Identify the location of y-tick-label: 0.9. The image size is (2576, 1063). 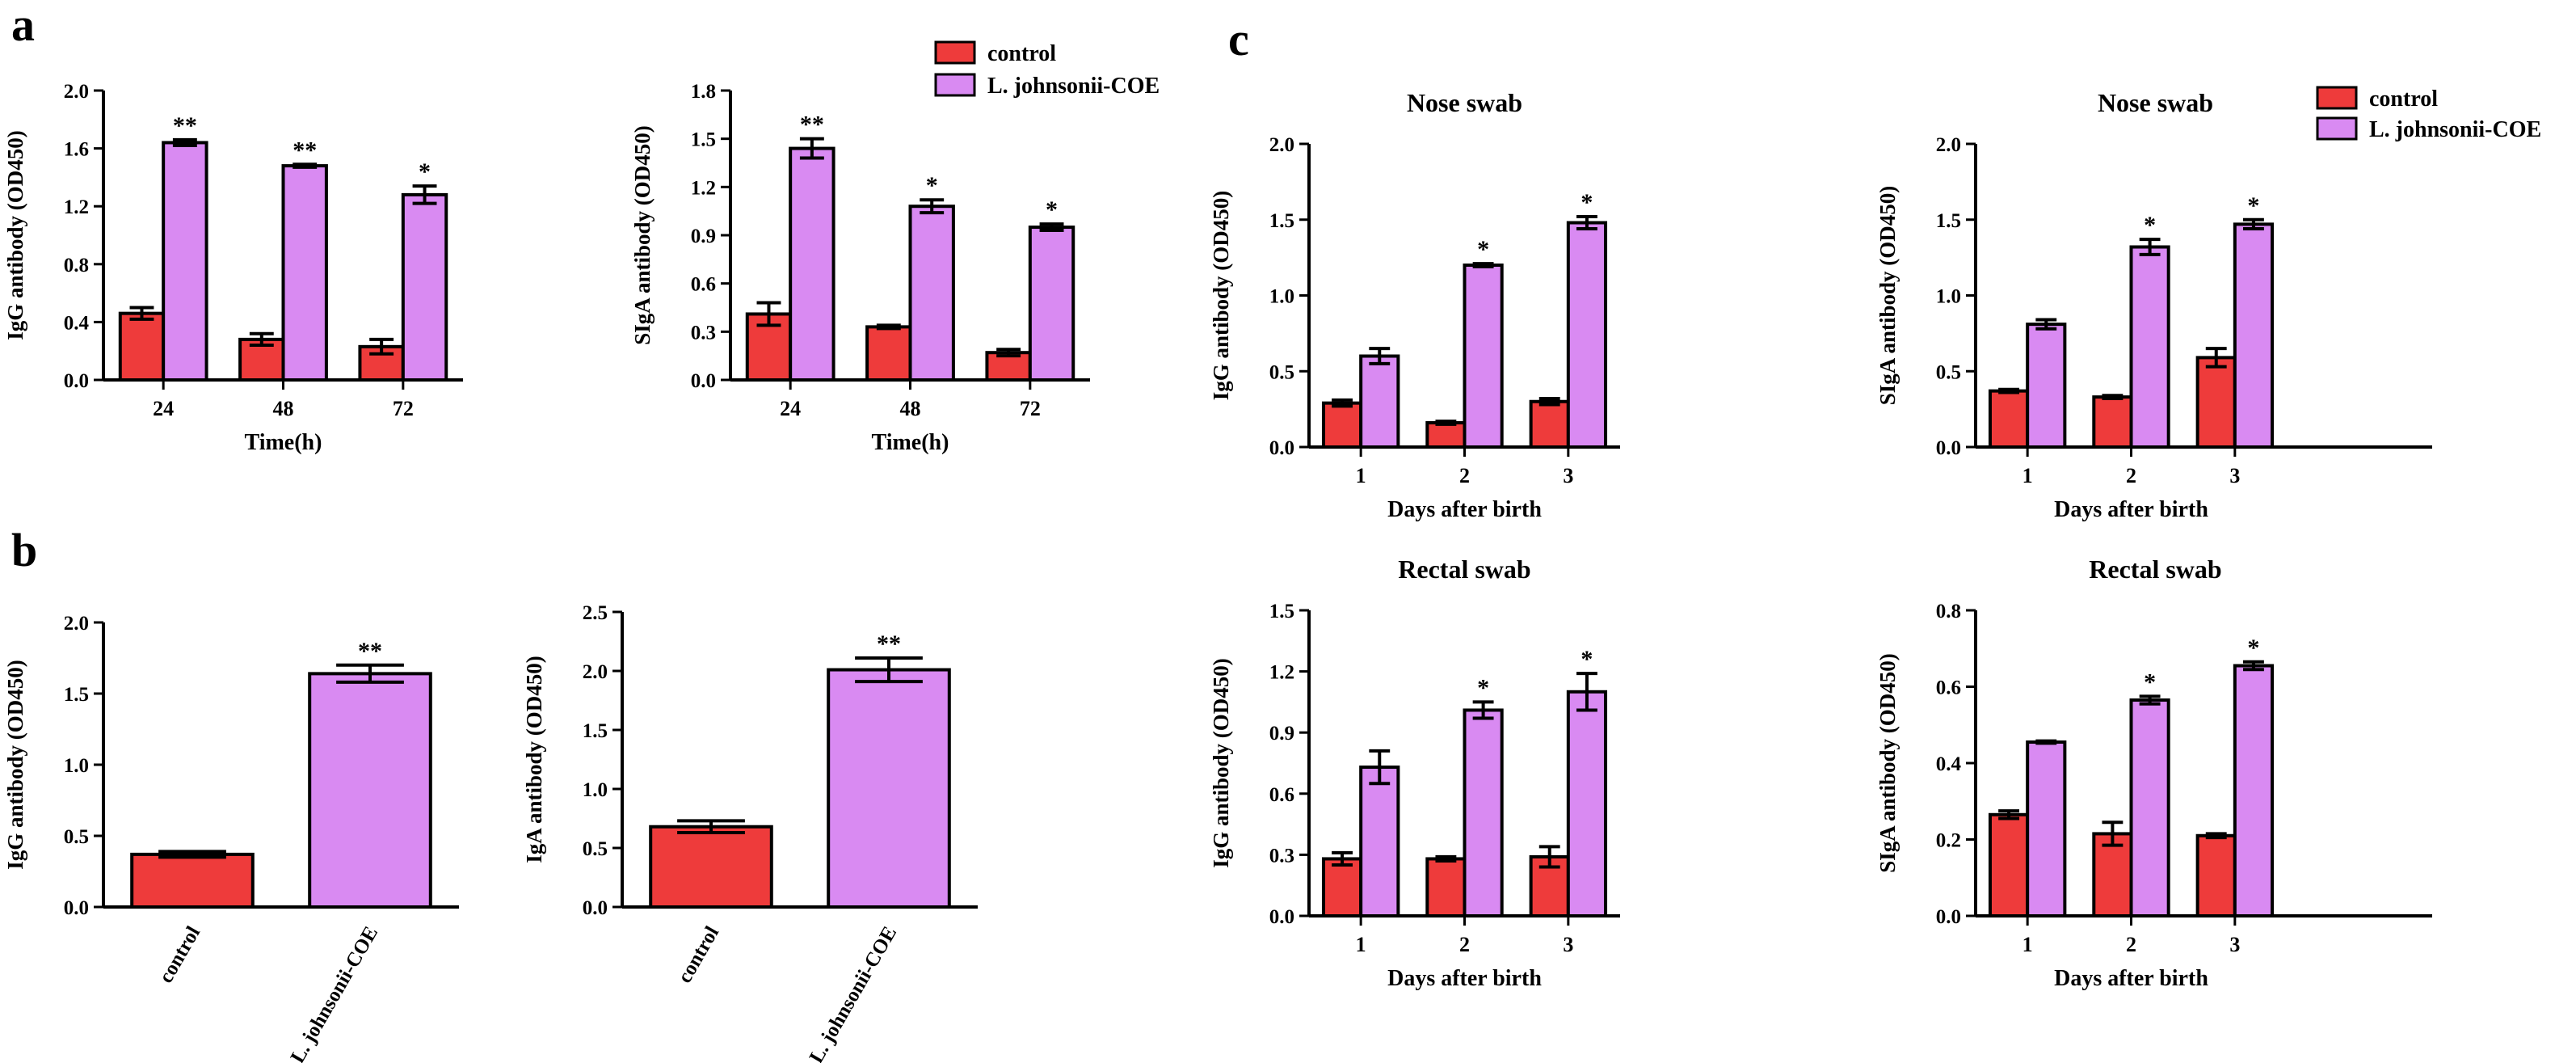
(1281, 734).